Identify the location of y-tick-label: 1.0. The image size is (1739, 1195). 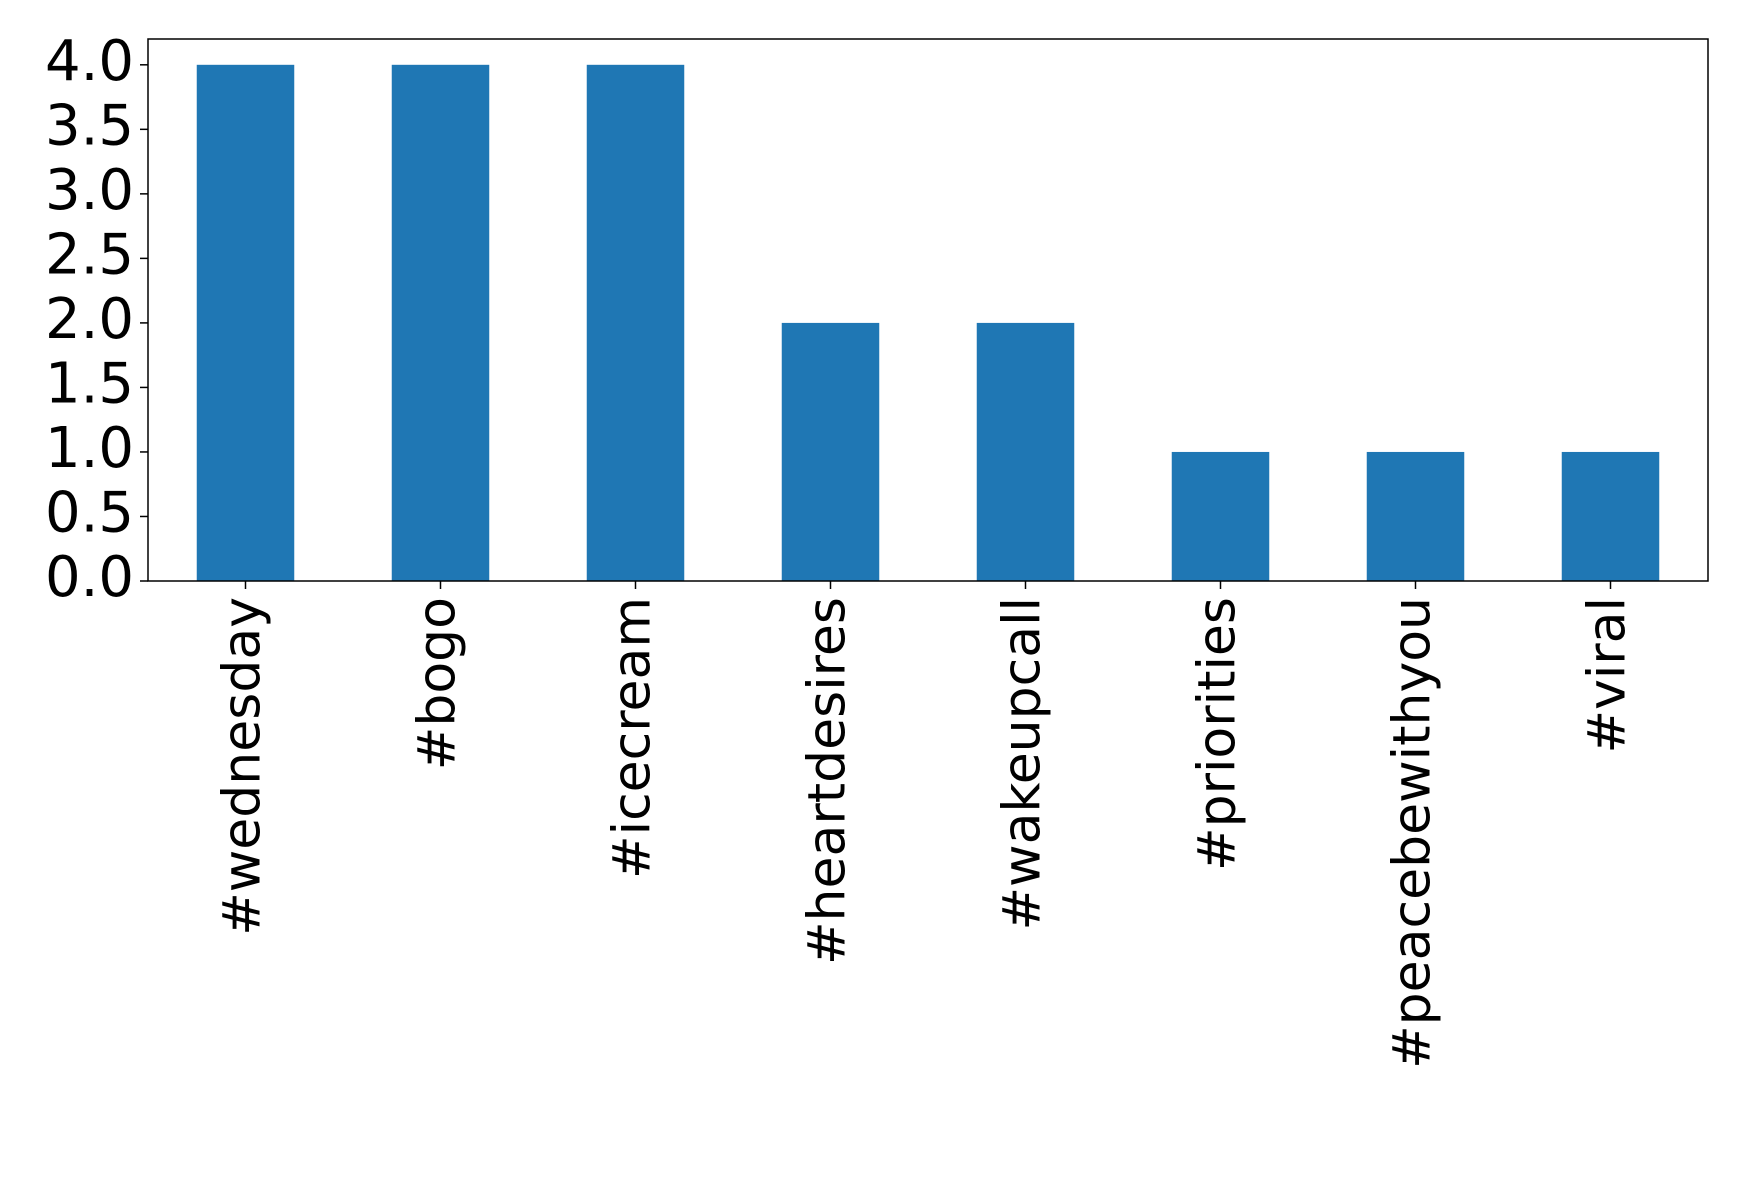
(89, 448).